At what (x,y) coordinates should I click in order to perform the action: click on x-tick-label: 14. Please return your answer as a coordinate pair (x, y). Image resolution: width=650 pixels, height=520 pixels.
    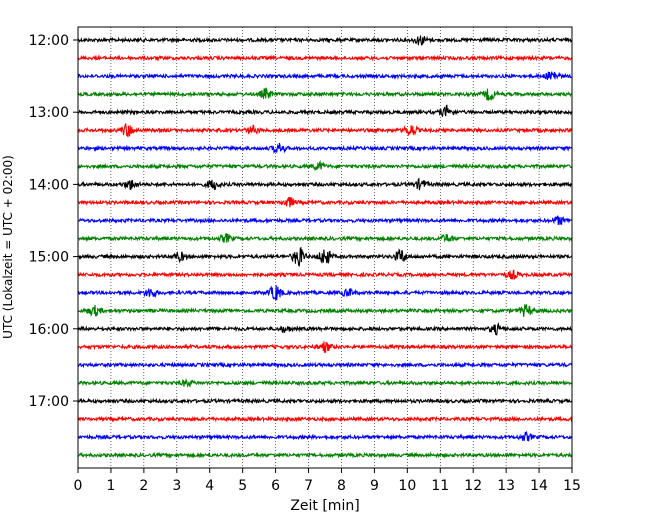
    Looking at the image, I should click on (539, 486).